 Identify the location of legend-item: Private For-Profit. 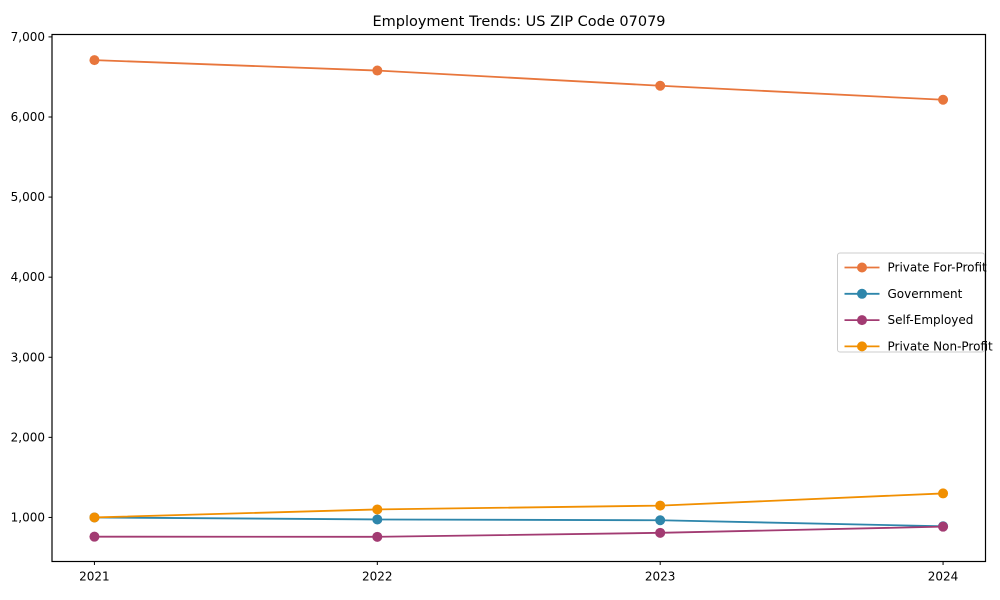
(916, 268).